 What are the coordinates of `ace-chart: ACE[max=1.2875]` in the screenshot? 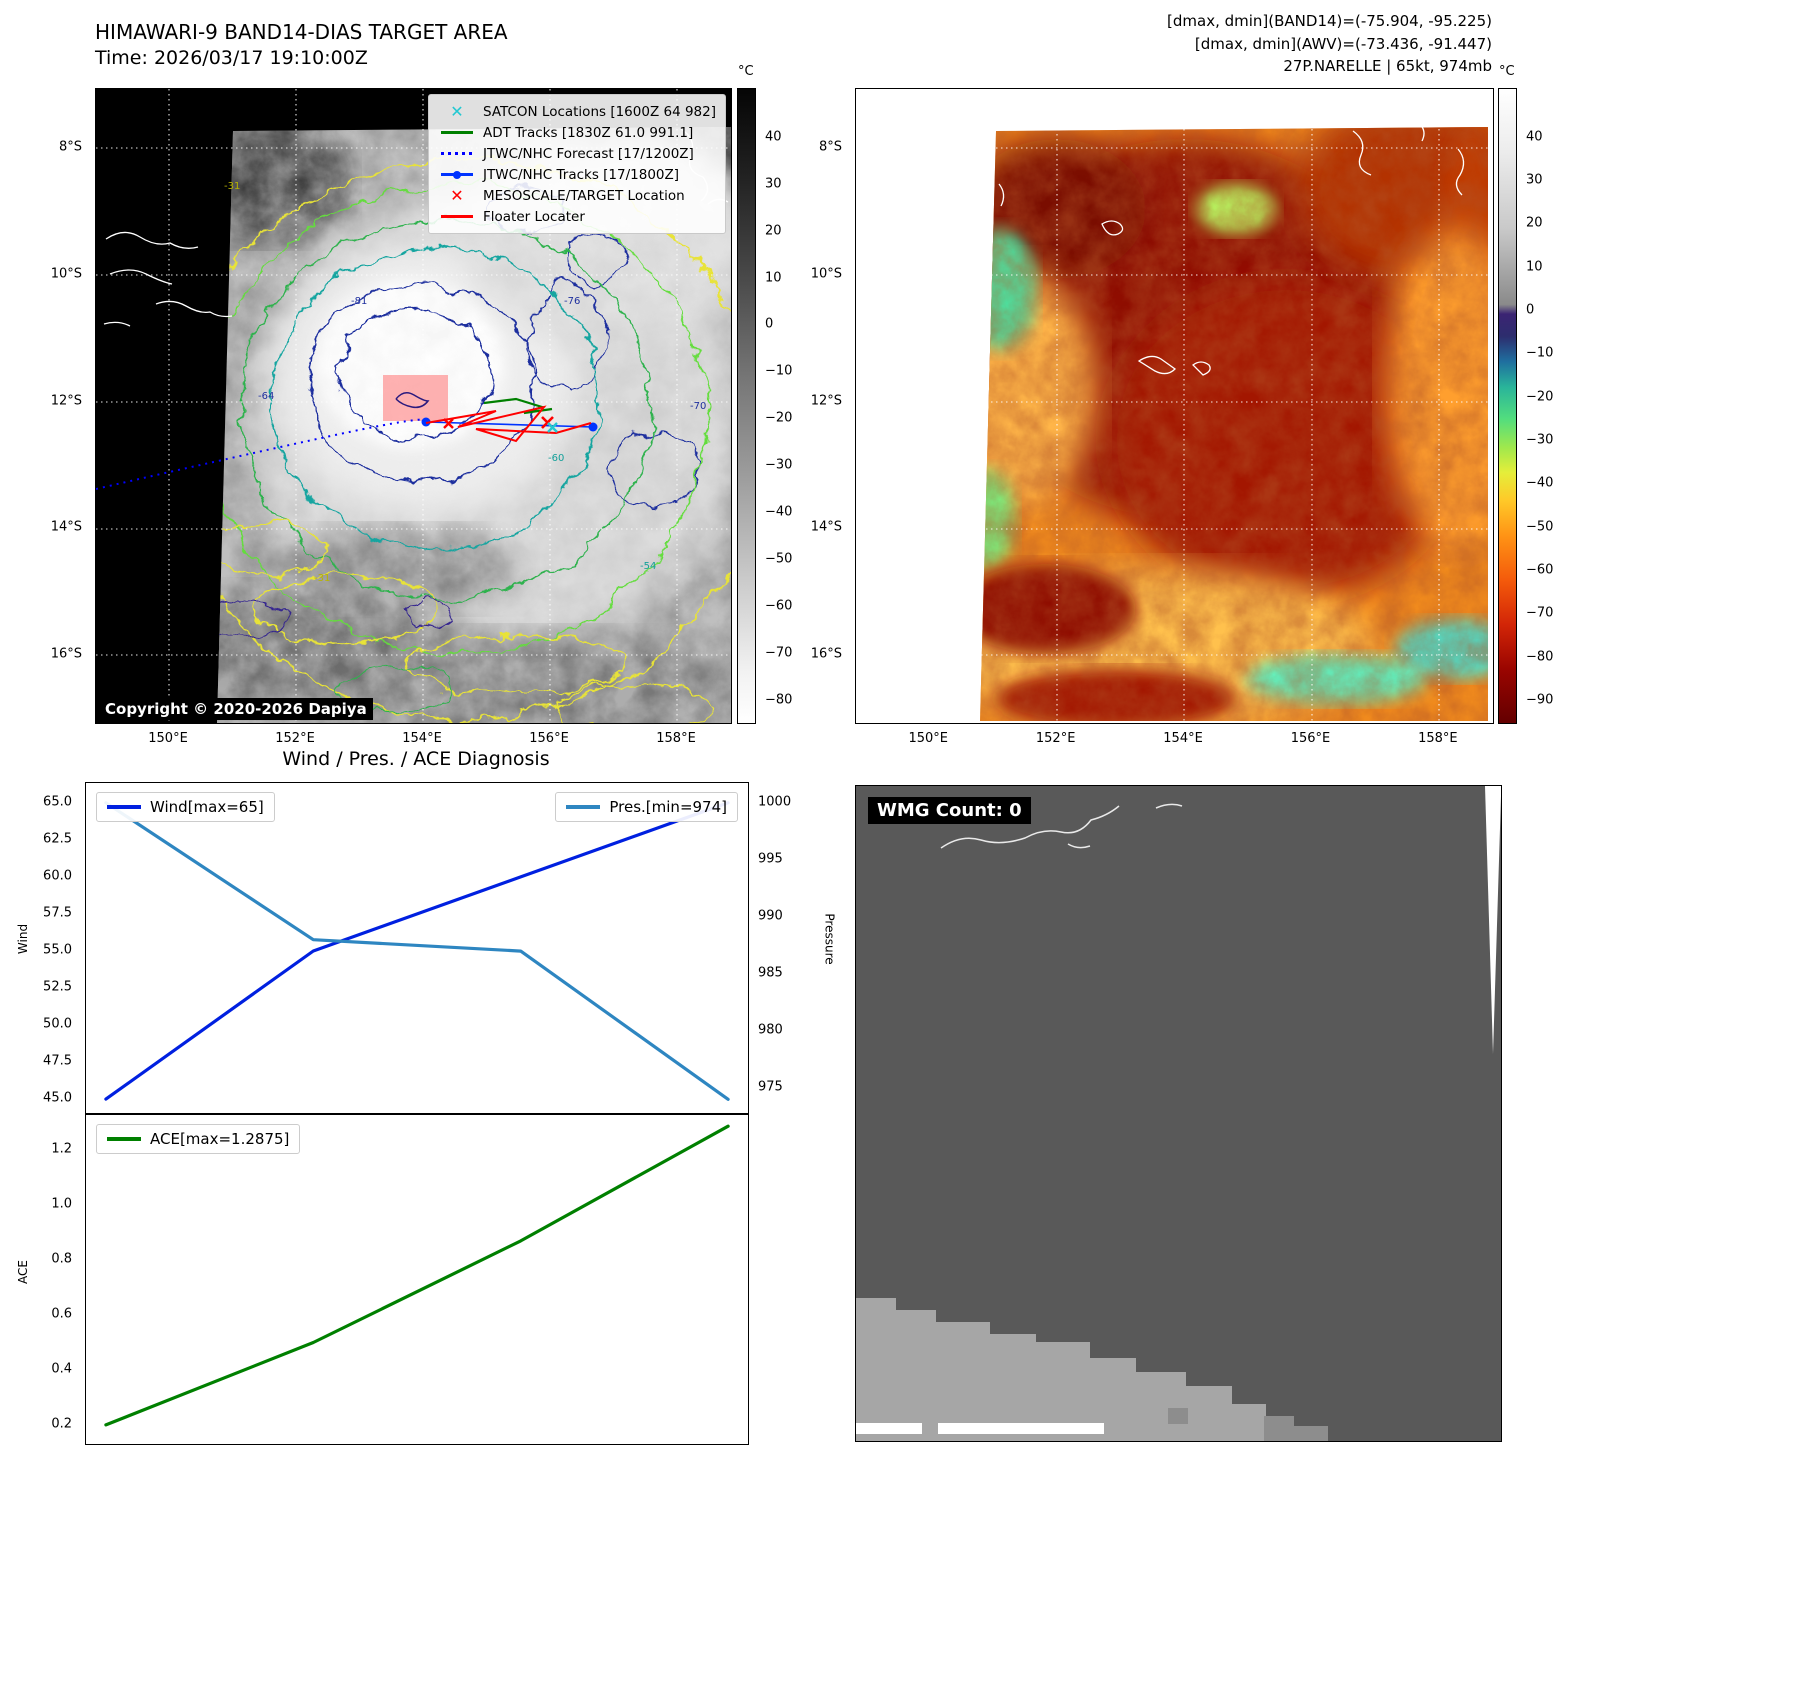 It's located at (417, 1279).